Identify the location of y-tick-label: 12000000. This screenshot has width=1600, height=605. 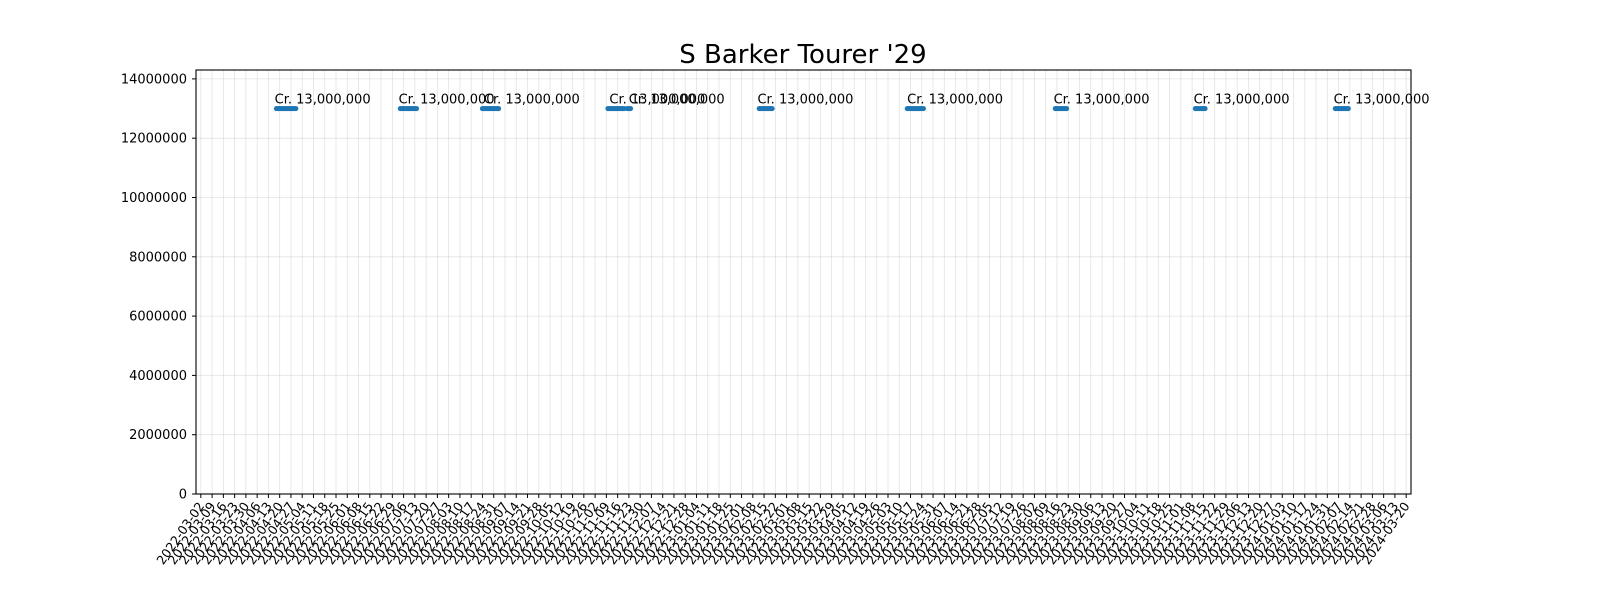
(154, 139).